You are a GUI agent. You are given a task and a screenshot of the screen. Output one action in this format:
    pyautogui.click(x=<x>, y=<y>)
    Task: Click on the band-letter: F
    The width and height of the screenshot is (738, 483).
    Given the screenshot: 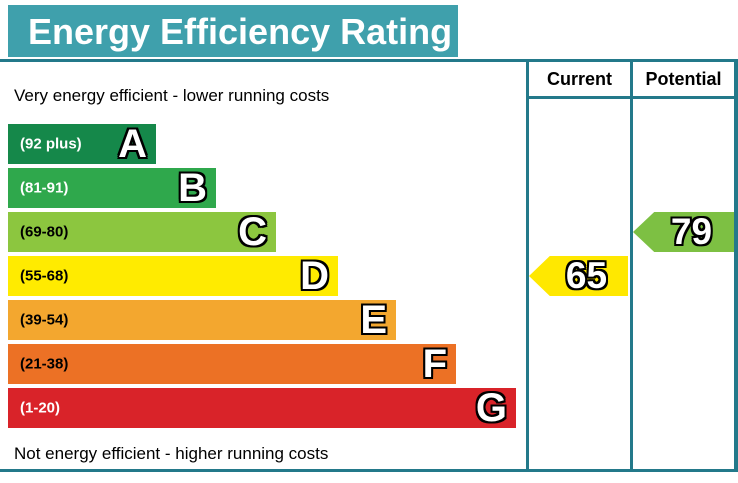 What is the action you would take?
    pyautogui.click(x=434, y=364)
    